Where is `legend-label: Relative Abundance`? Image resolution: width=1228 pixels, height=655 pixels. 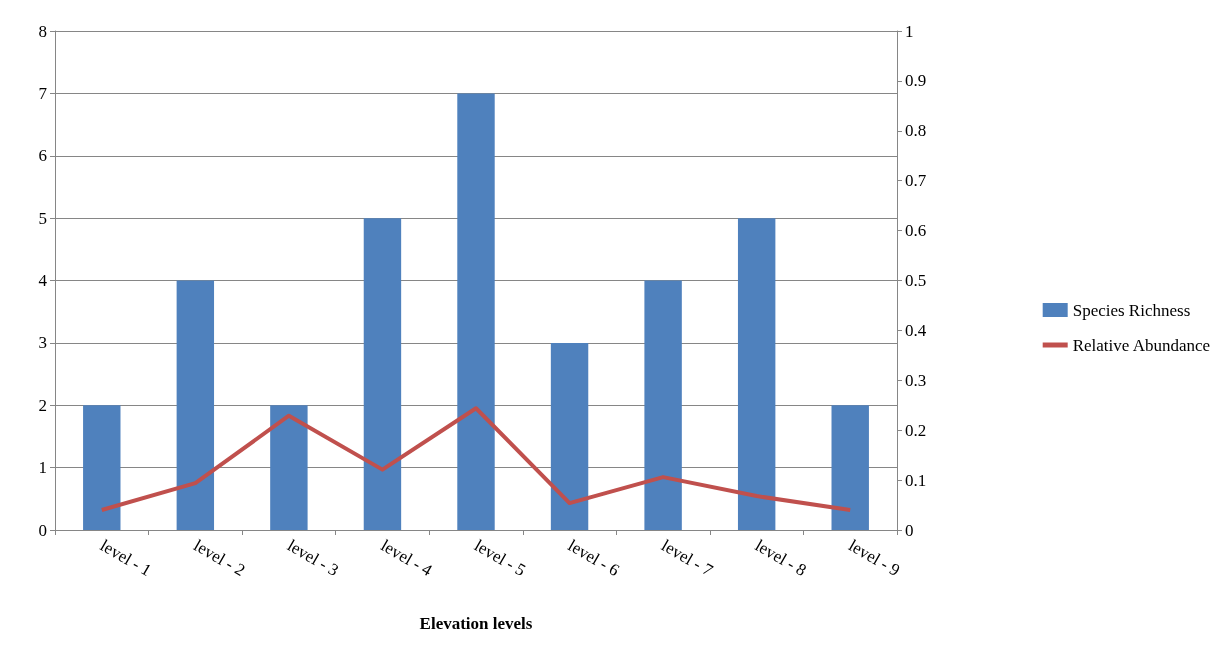 legend-label: Relative Abundance is located at coordinates (1141, 345).